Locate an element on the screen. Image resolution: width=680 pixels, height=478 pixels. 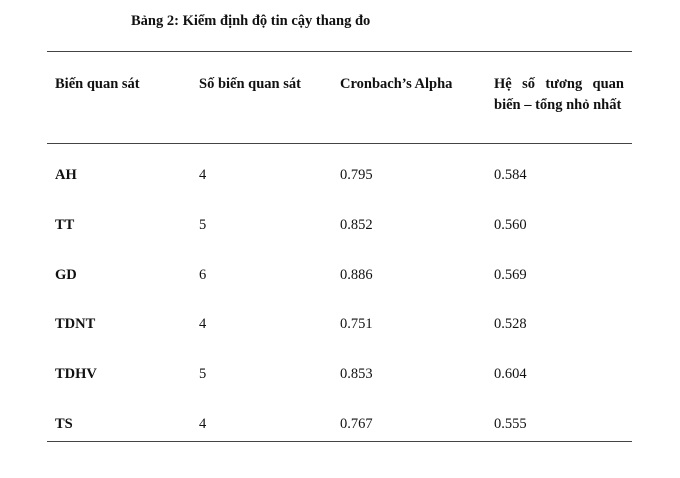
header-cell: Cronbach’s Alpha is located at coordinates (396, 84).